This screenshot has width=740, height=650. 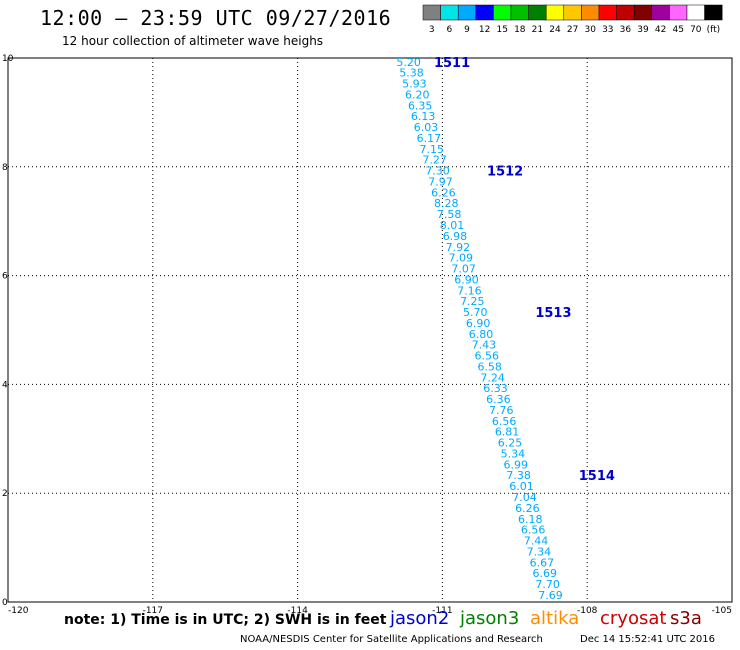 I want to click on scale-label: 33, so click(x=607, y=30).